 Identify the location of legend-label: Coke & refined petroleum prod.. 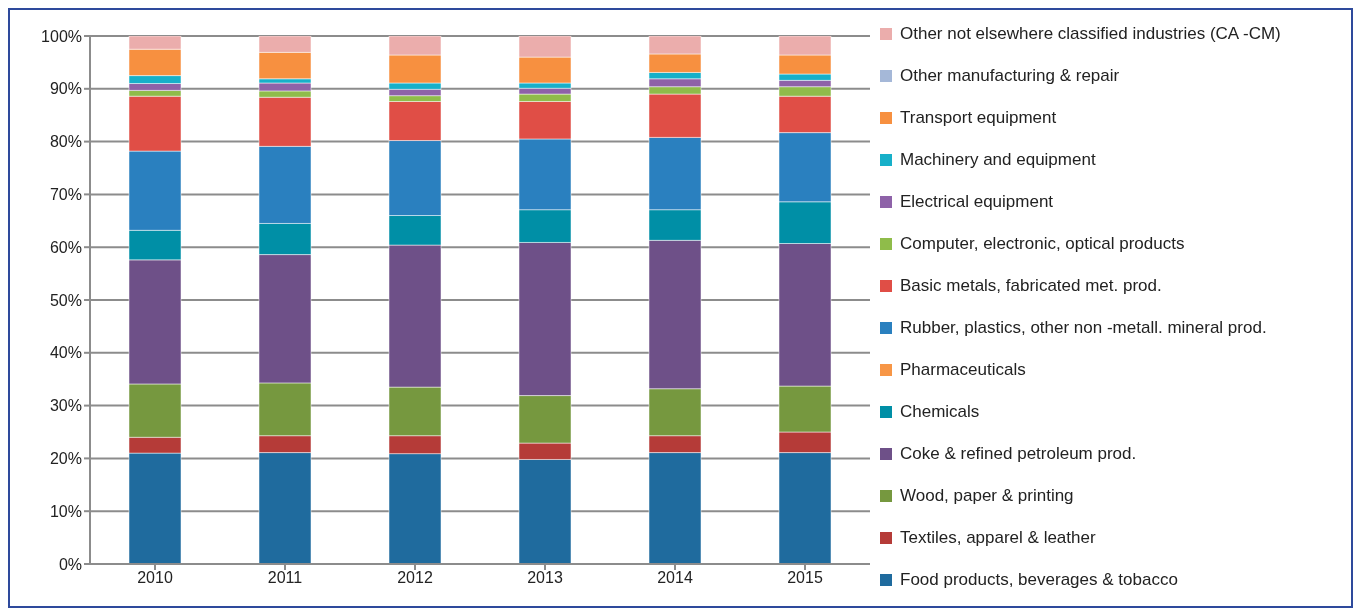
(1018, 454).